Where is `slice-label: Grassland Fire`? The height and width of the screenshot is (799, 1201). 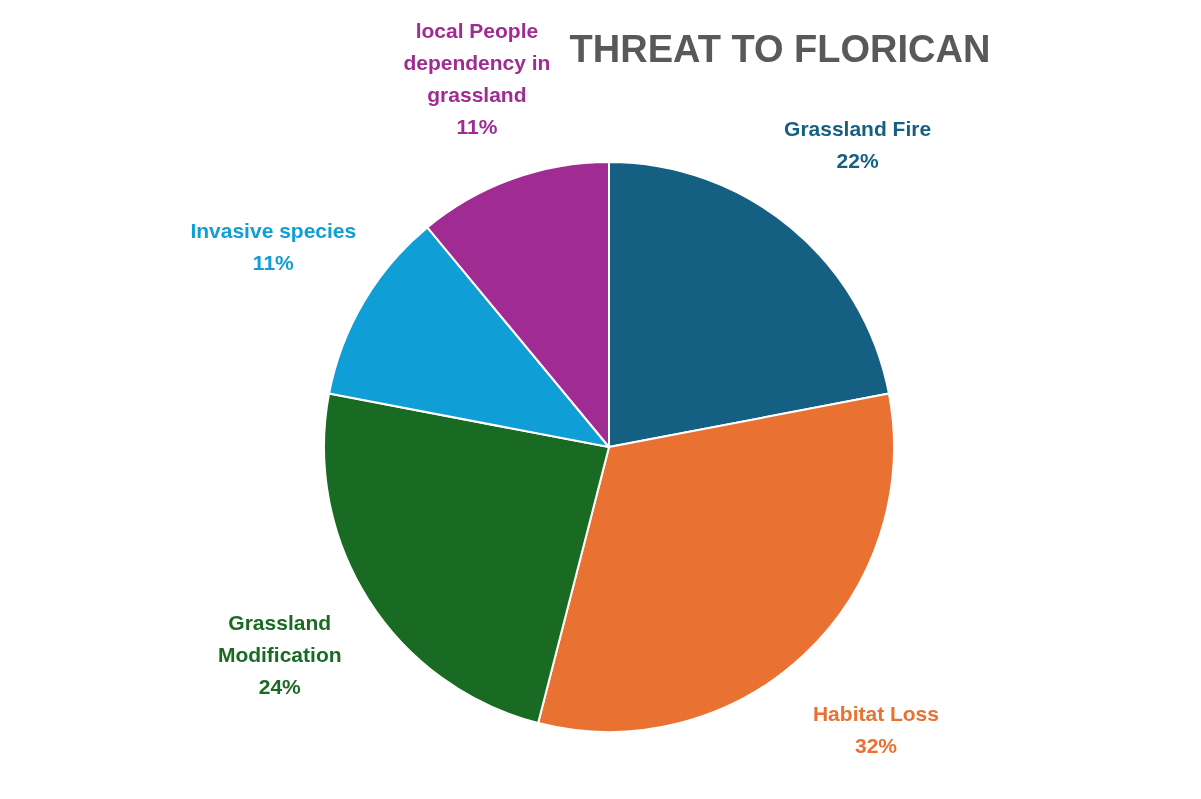 slice-label: Grassland Fire is located at coordinates (858, 129).